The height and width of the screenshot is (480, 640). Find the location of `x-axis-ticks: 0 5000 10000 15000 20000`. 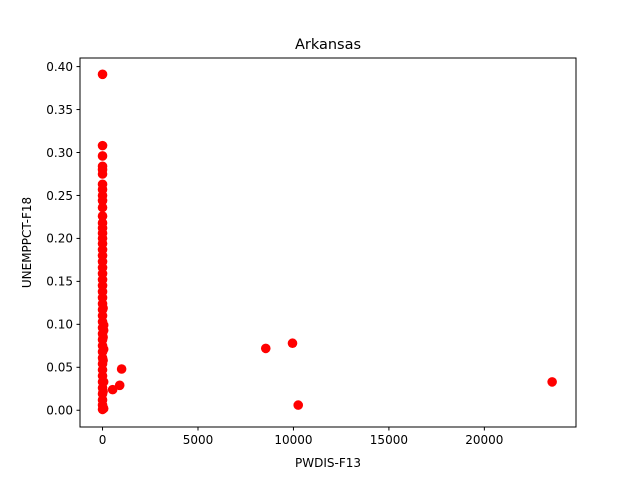

x-axis-ticks: 0 5000 10000 15000 20000 is located at coordinates (301, 437).